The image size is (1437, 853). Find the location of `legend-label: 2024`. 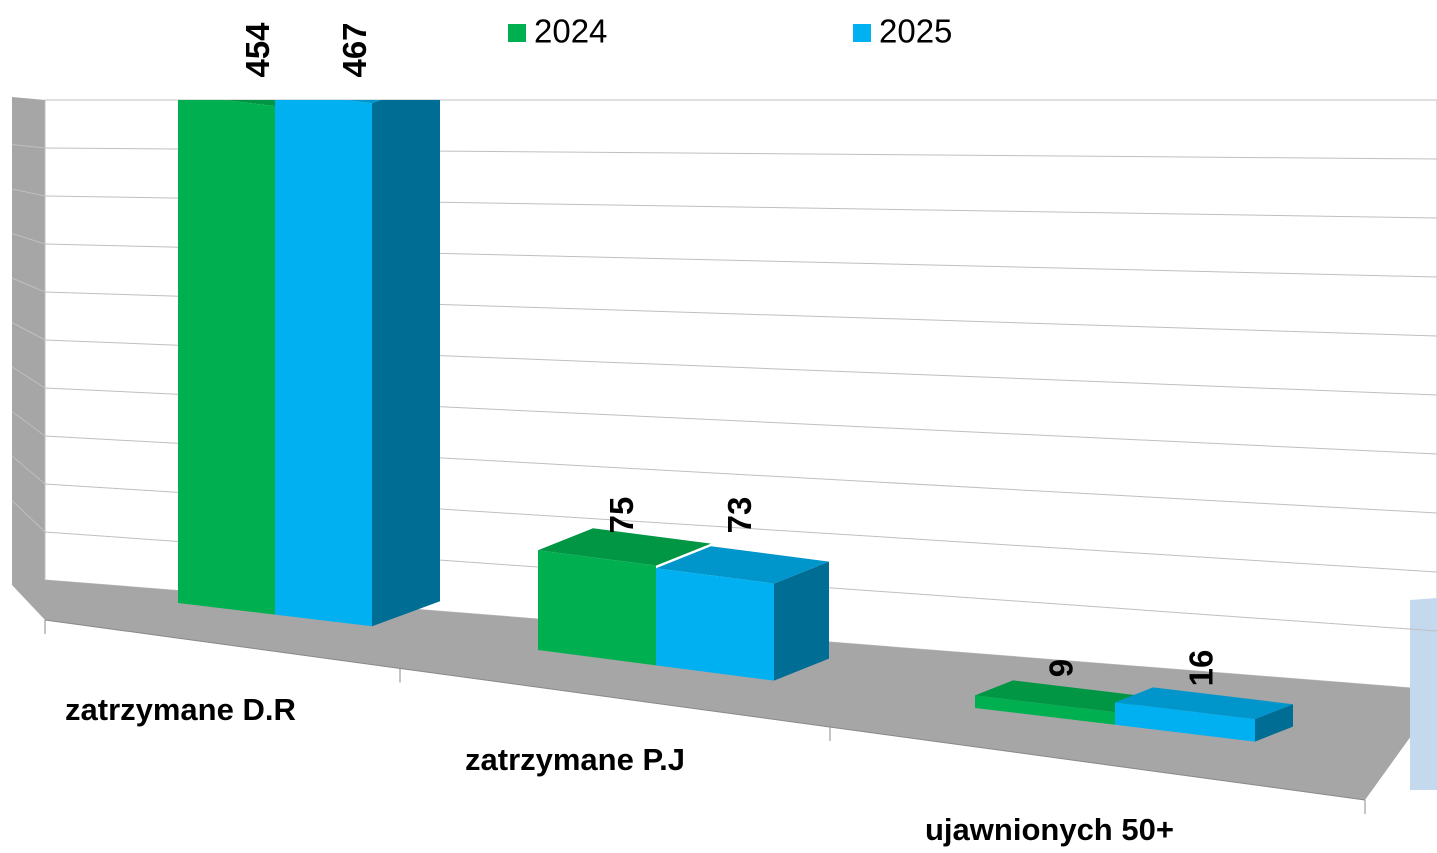

legend-label: 2024 is located at coordinates (570, 31).